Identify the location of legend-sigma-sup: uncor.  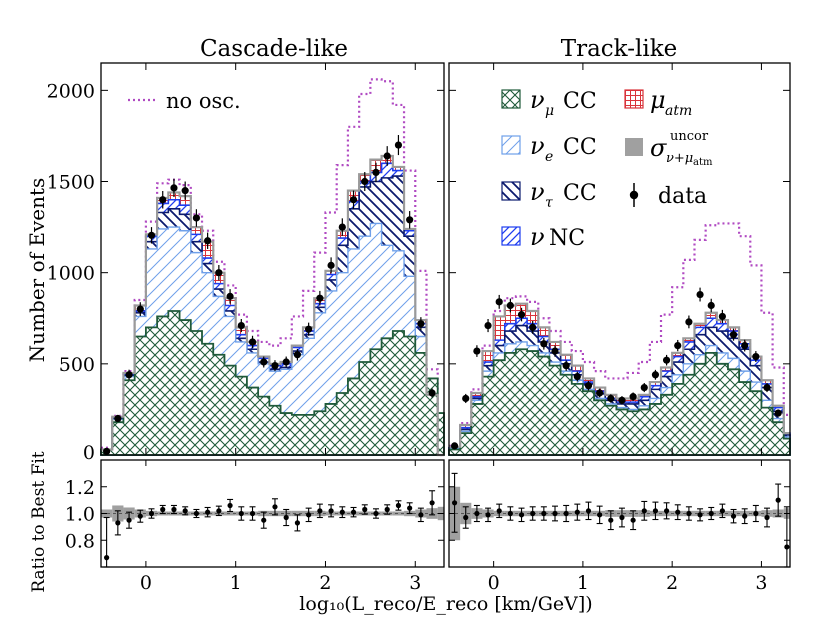
(689, 136).